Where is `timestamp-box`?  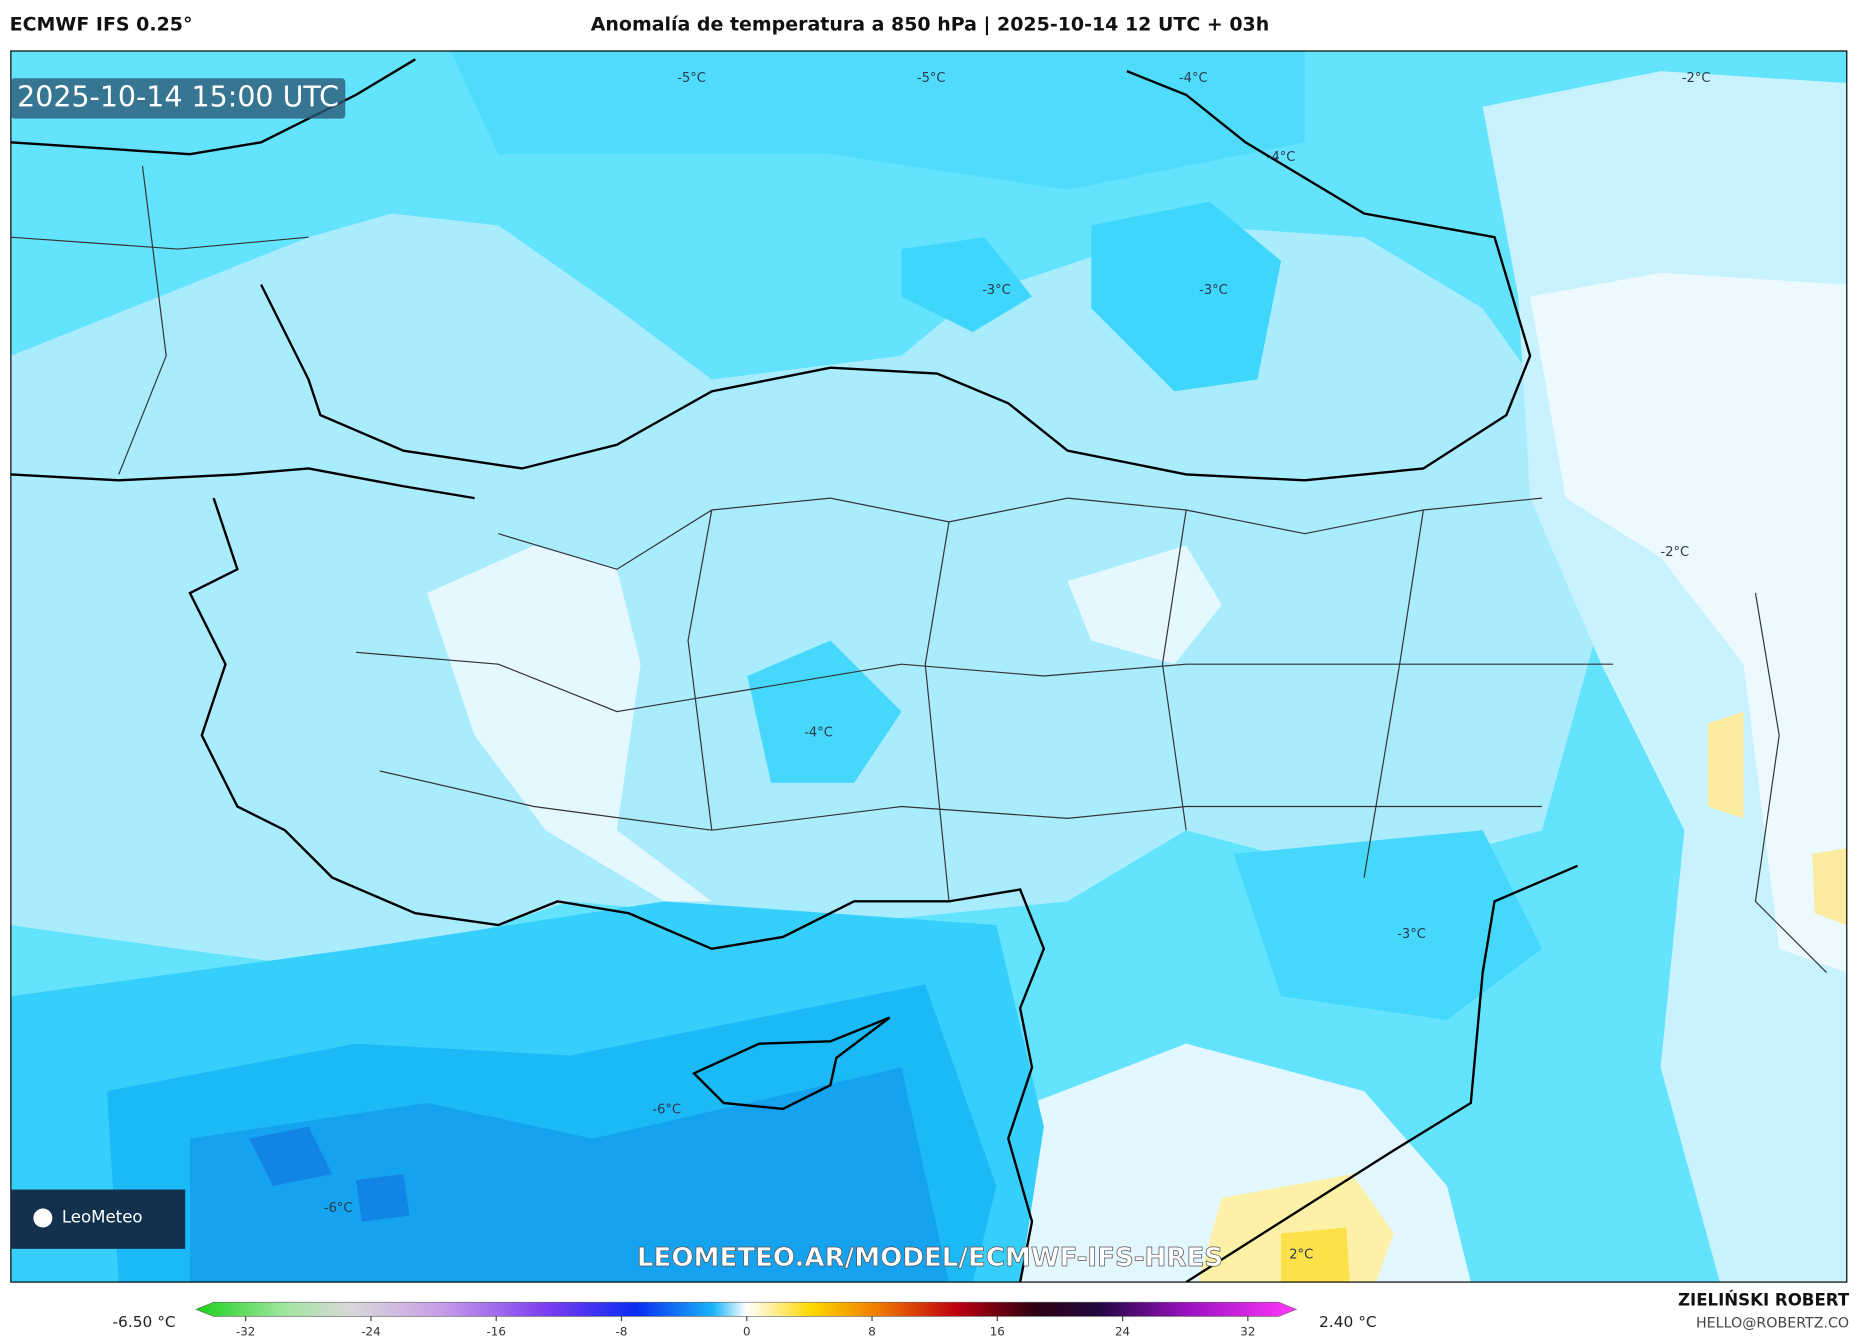
timestamp-box is located at coordinates (178, 98).